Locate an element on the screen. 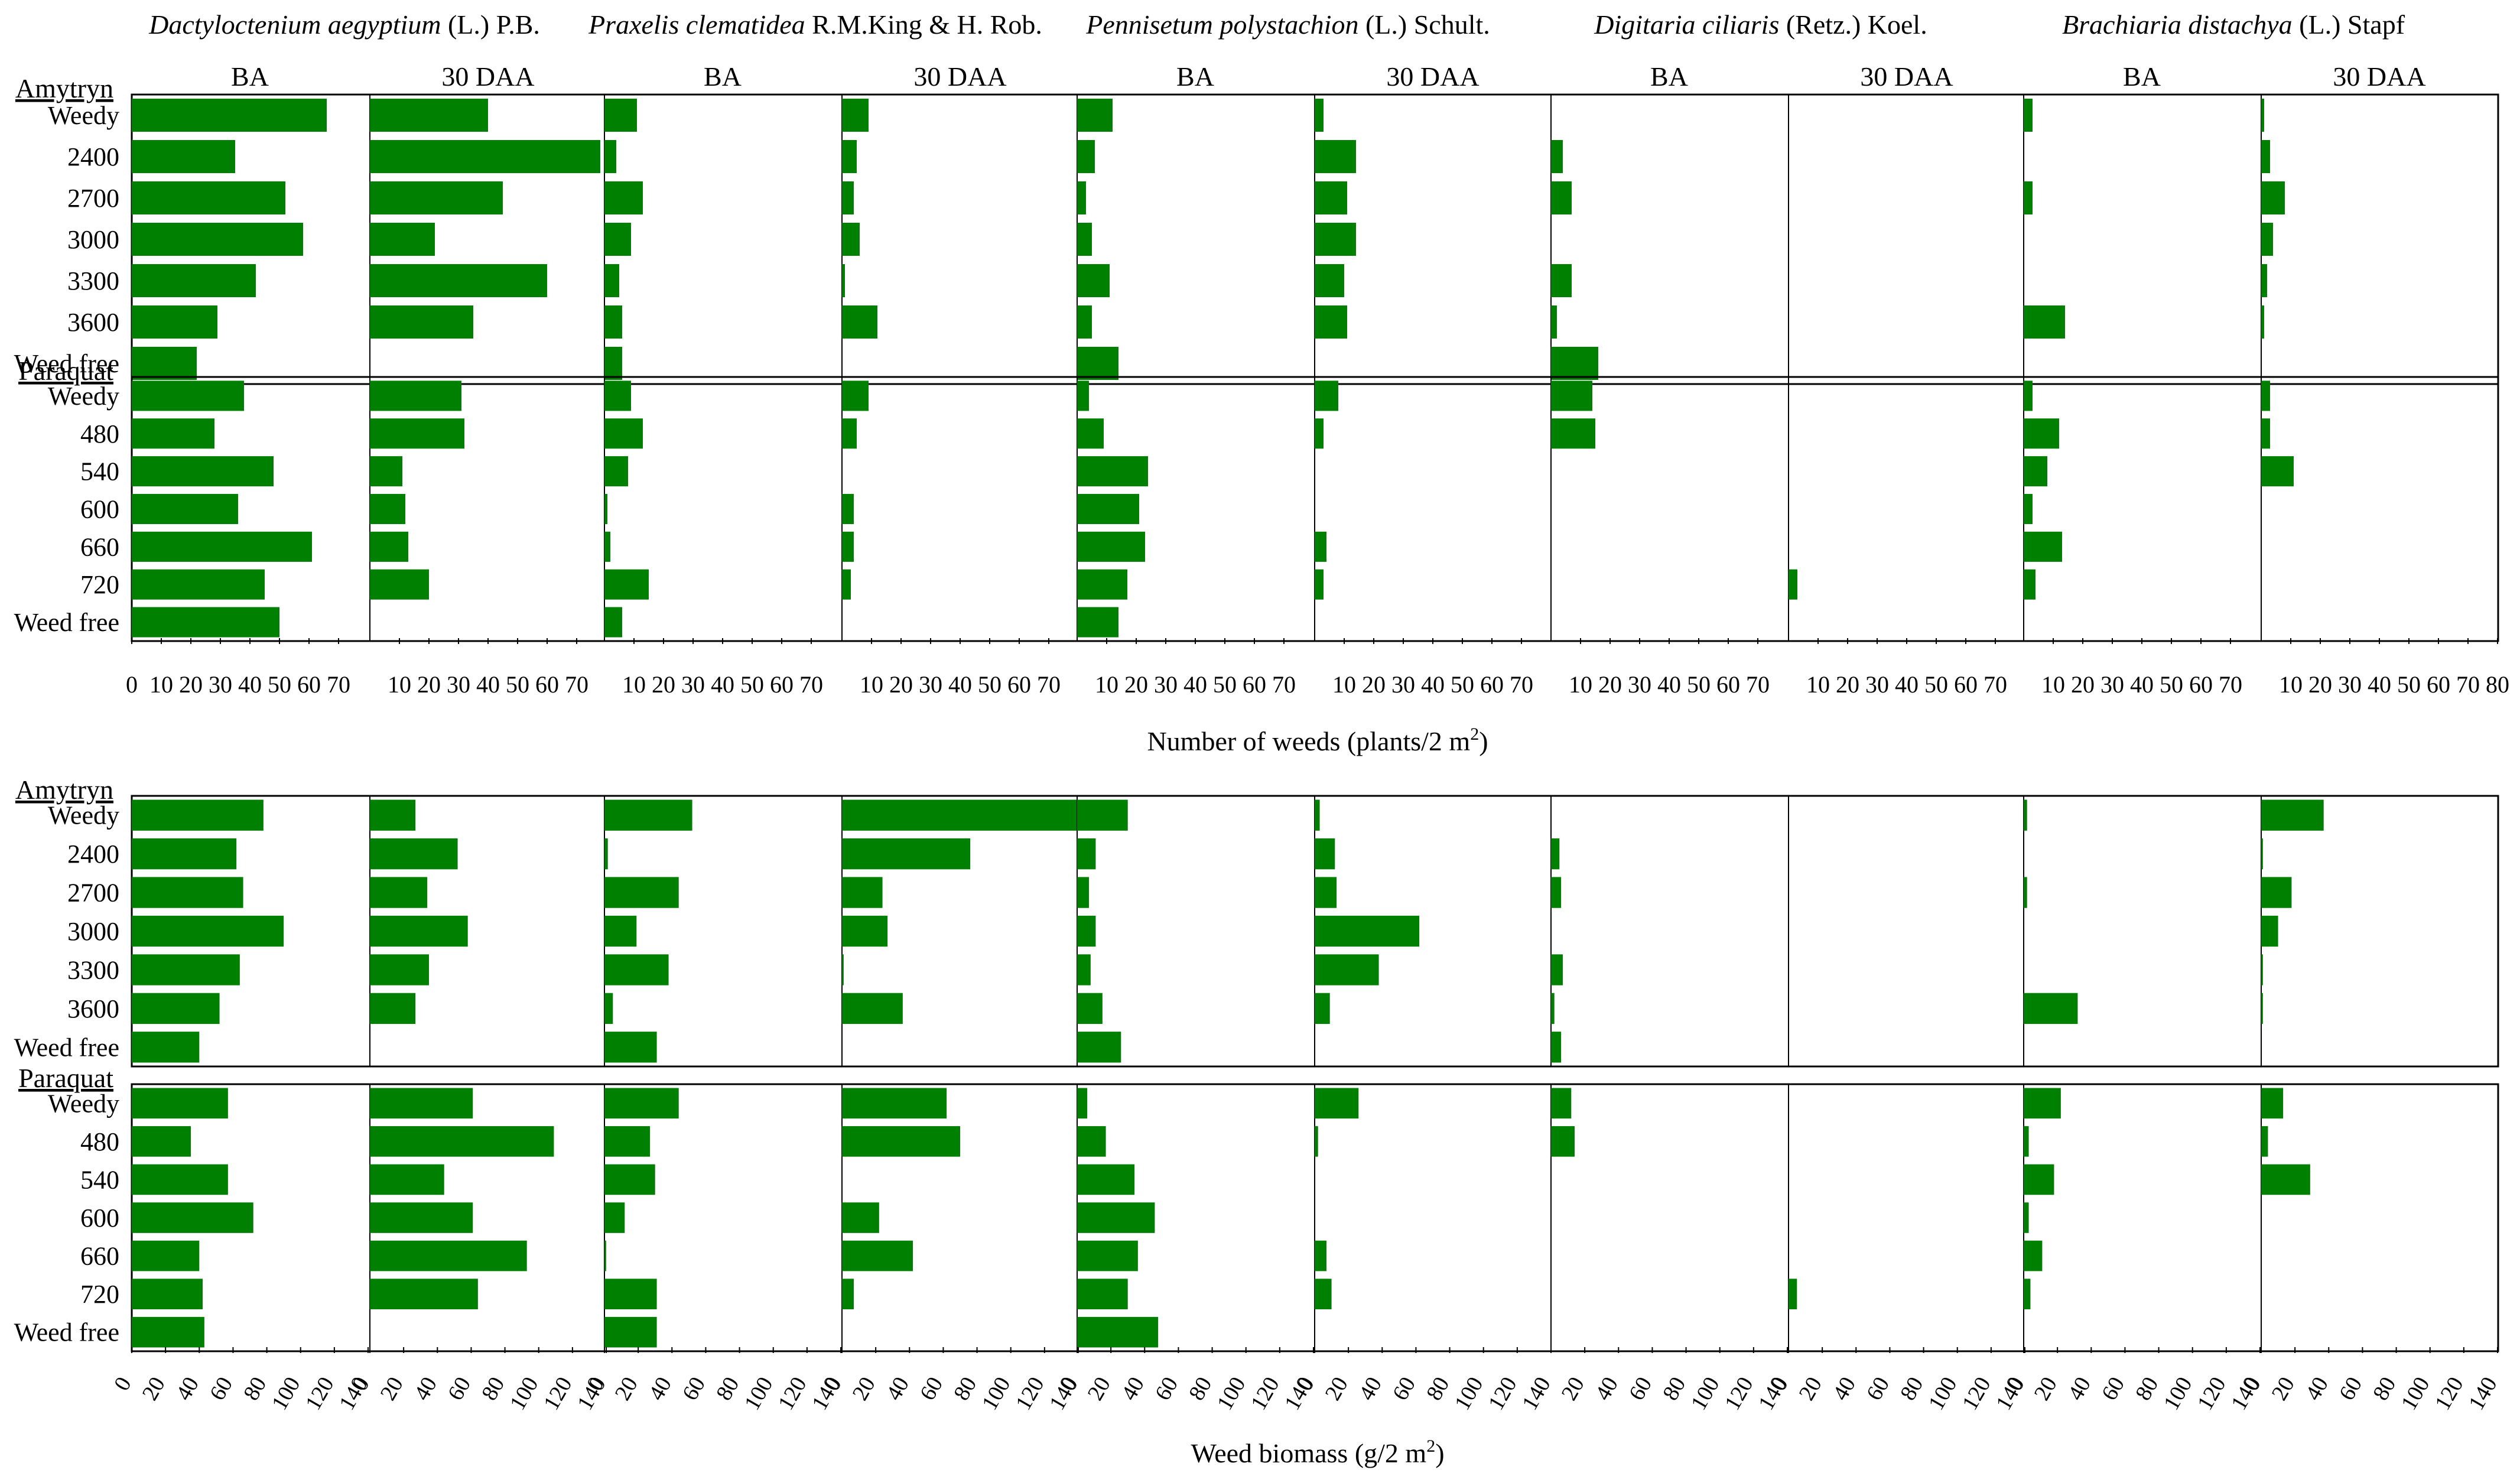 This screenshot has width=2520, height=1483. x-tick-label: 0 is located at coordinates (122, 1384).